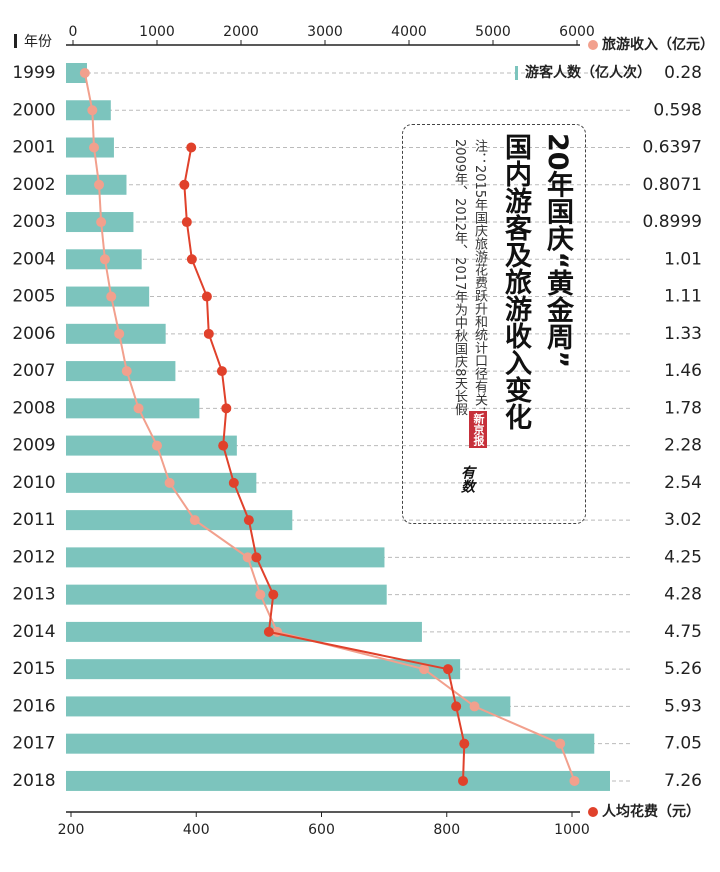 The width and height of the screenshot is (720, 872). I want to click on x2-tick-label: 6000, so click(577, 32).